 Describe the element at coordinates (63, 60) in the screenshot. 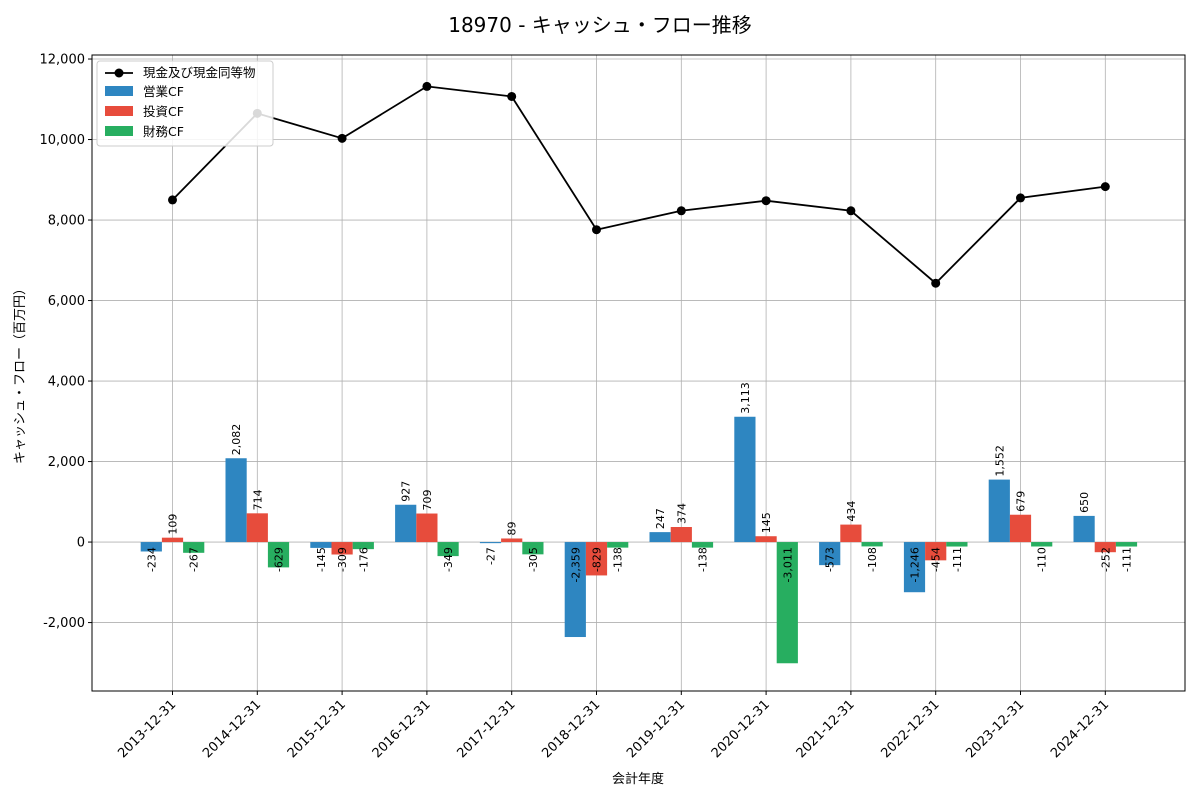

I see `y-tick-label: 12,000` at that location.